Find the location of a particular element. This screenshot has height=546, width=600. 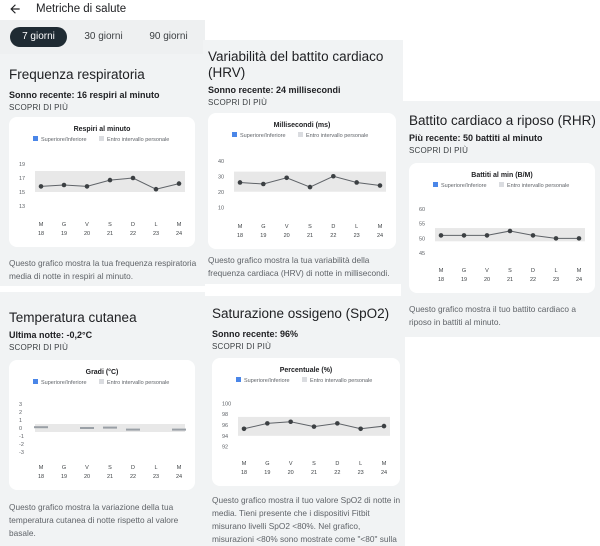

x-day-number: 23 is located at coordinates (556, 280).